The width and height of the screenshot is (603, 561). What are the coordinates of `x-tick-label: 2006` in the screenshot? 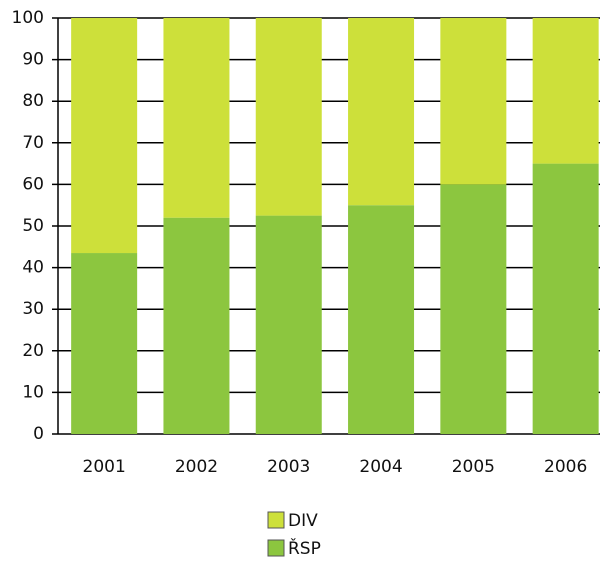 It's located at (565, 467).